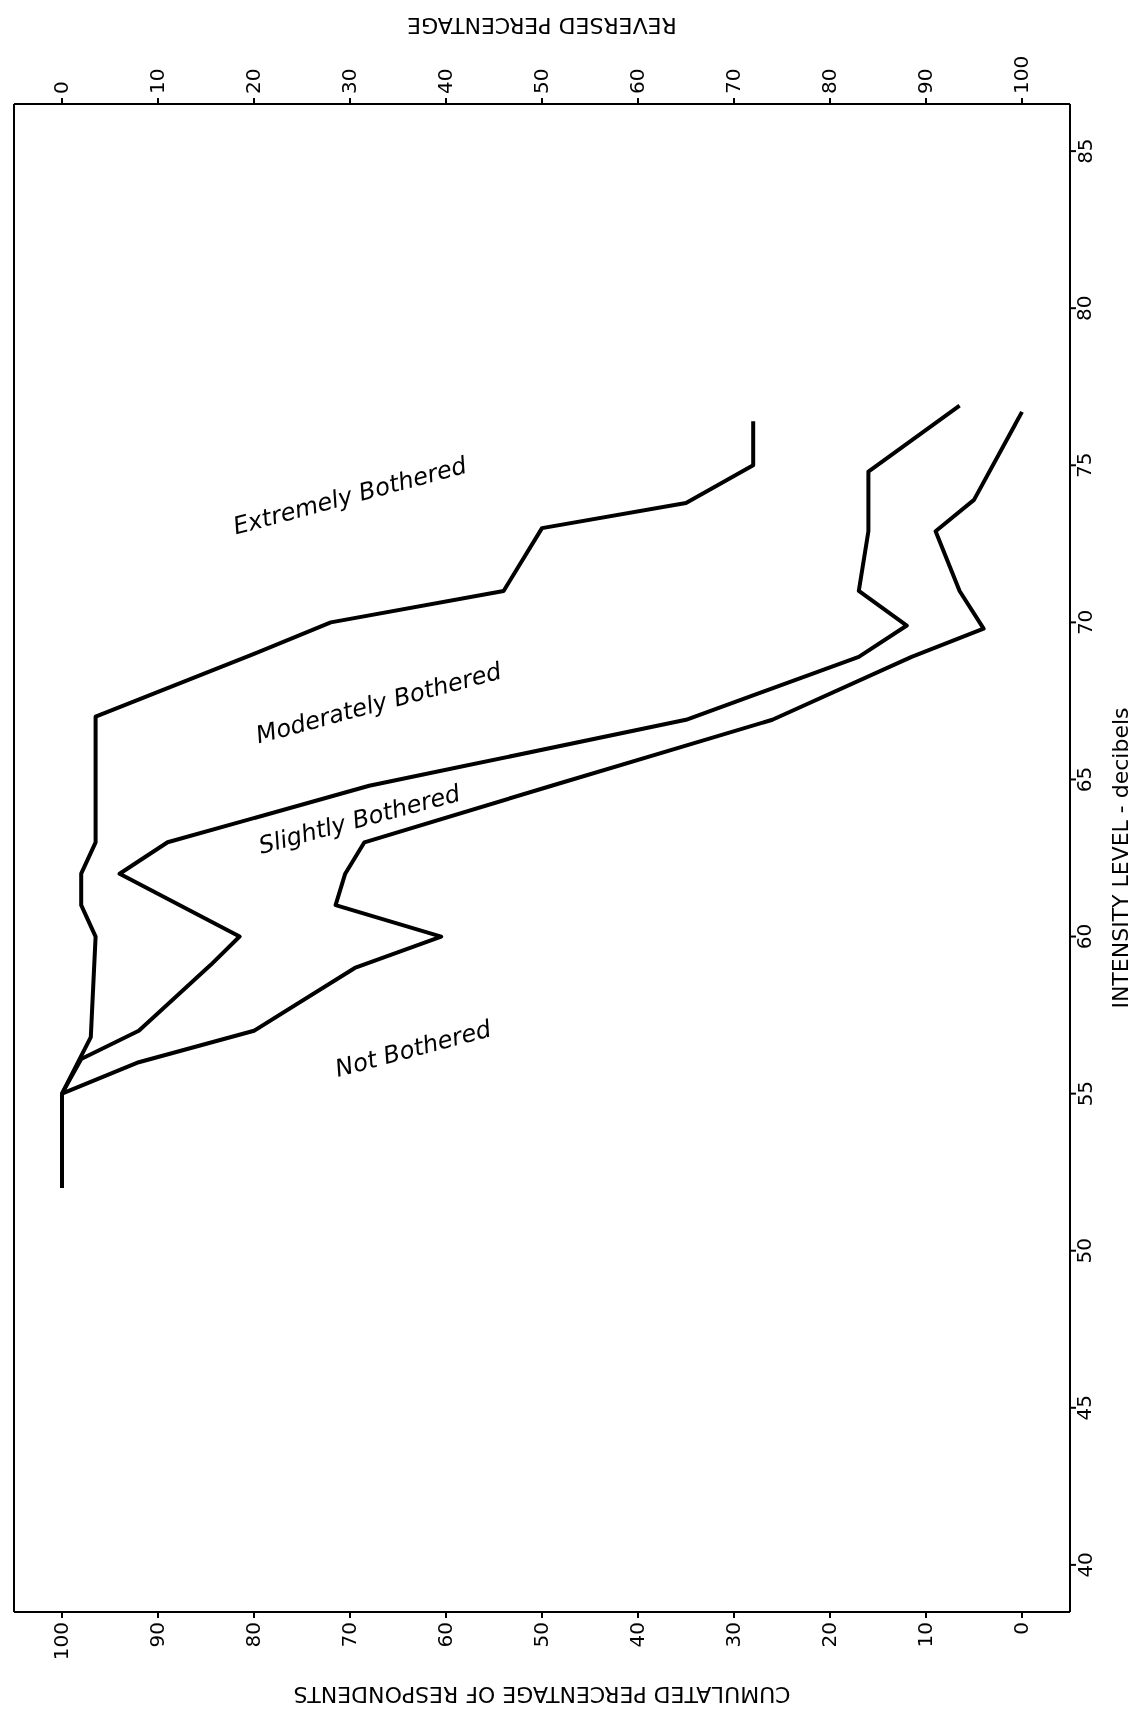  Describe the element at coordinates (924, 81) in the screenshot. I see `x2-tick-label: 90` at that location.